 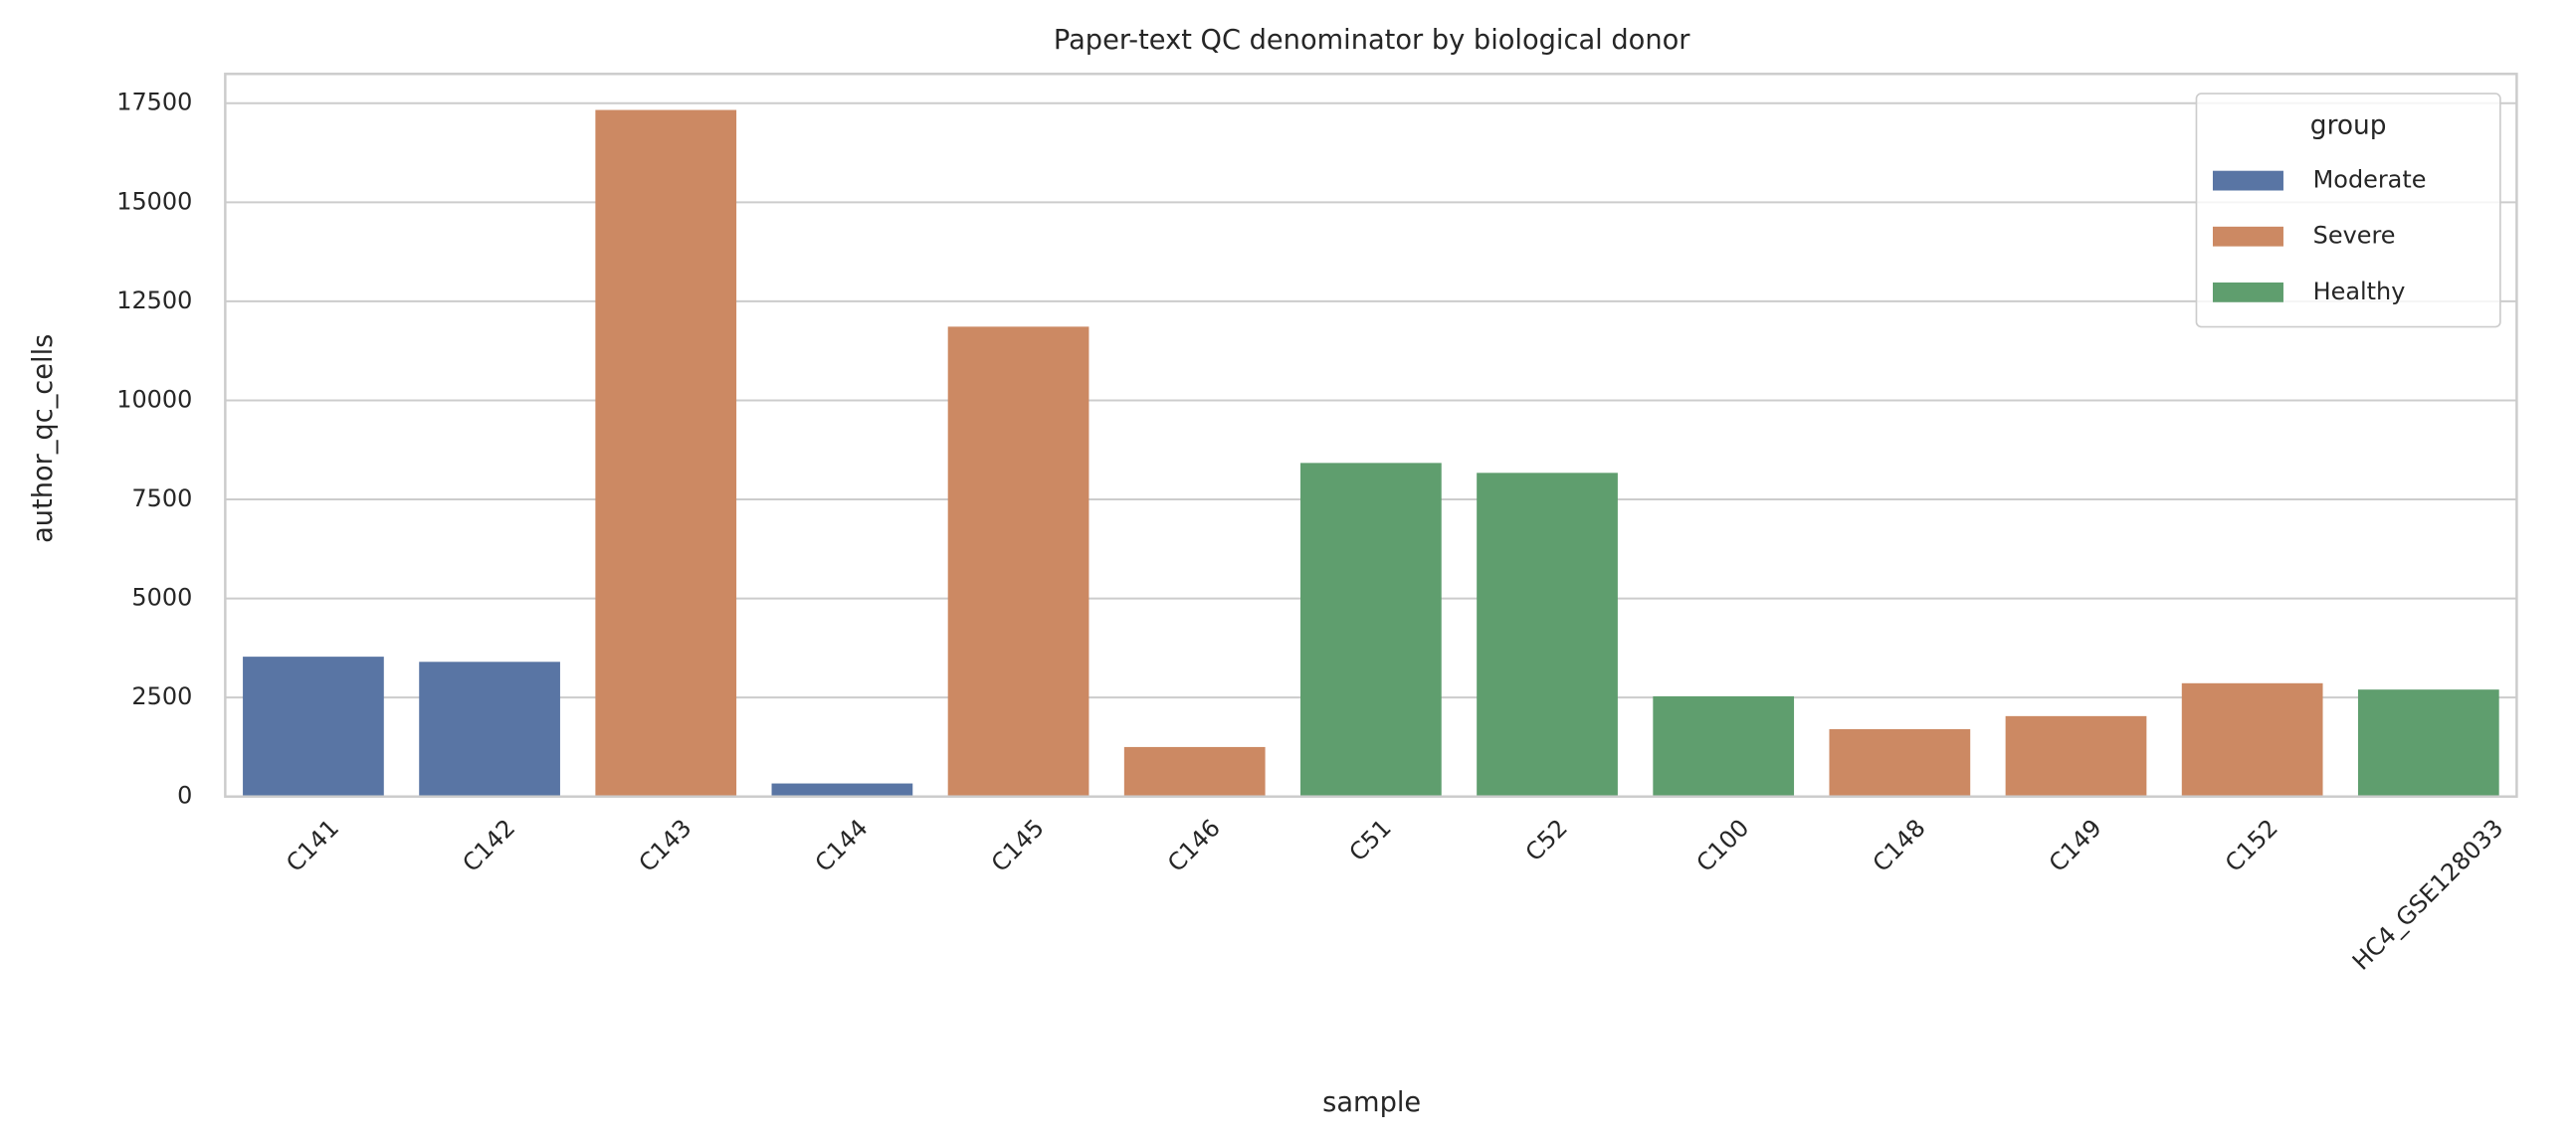 What do you see at coordinates (2370, 180) in the screenshot?
I see `legend-label: Moderate` at bounding box center [2370, 180].